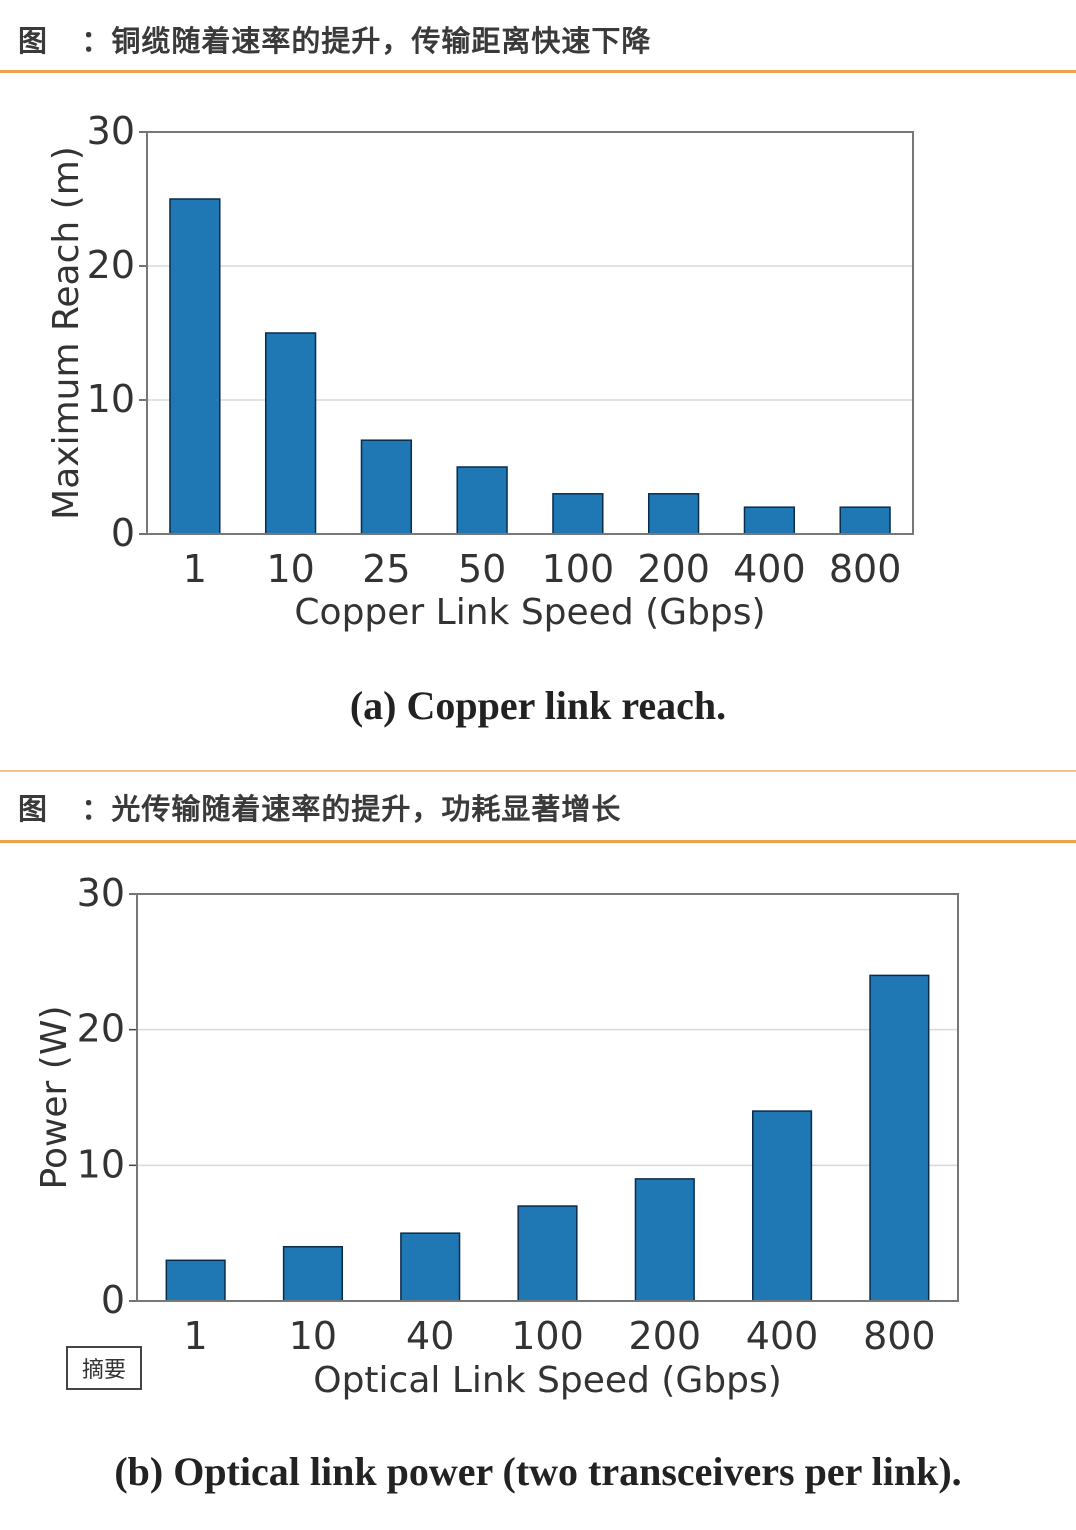 The image size is (1076, 1530). Describe the element at coordinates (96, 41) in the screenshot. I see `figure-a-colon: ：` at that location.